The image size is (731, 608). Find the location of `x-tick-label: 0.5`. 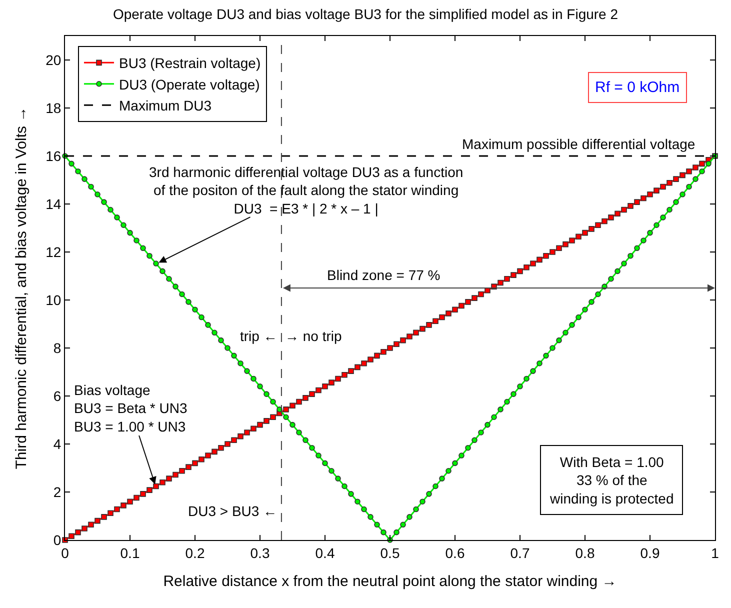

x-tick-label: 0.5 is located at coordinates (390, 552).